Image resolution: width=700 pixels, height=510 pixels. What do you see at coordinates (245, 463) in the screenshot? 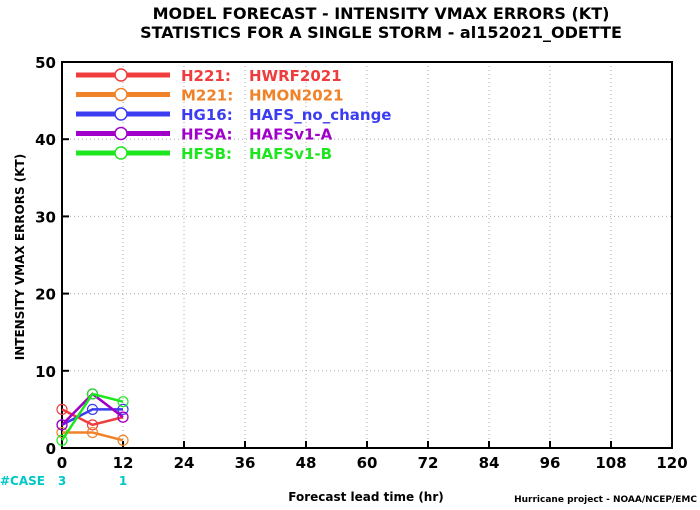
I see `x-tick-label: 36` at bounding box center [245, 463].